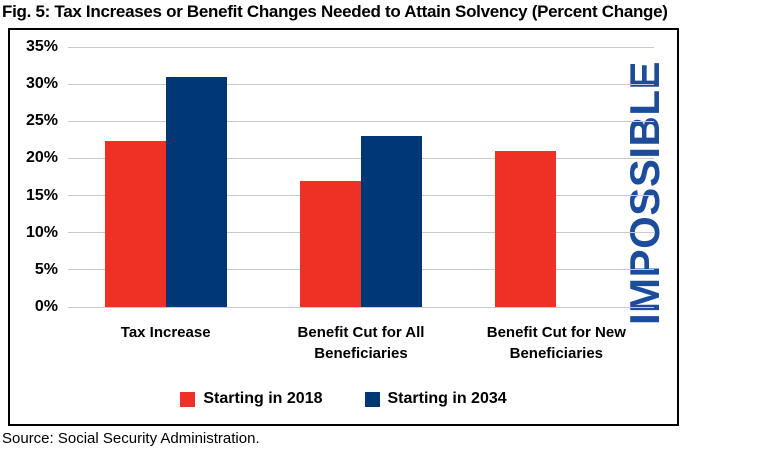 This screenshot has height=451, width=771. Describe the element at coordinates (644, 193) in the screenshot. I see `impossible-annotation: IMPOSSIBLE` at that location.